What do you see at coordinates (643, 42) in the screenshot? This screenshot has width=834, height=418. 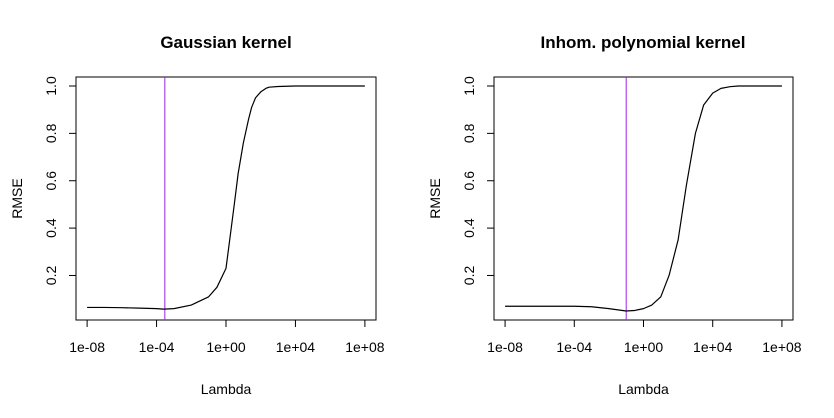 I see `chart-title: Inhom. polynomial kernel` at bounding box center [643, 42].